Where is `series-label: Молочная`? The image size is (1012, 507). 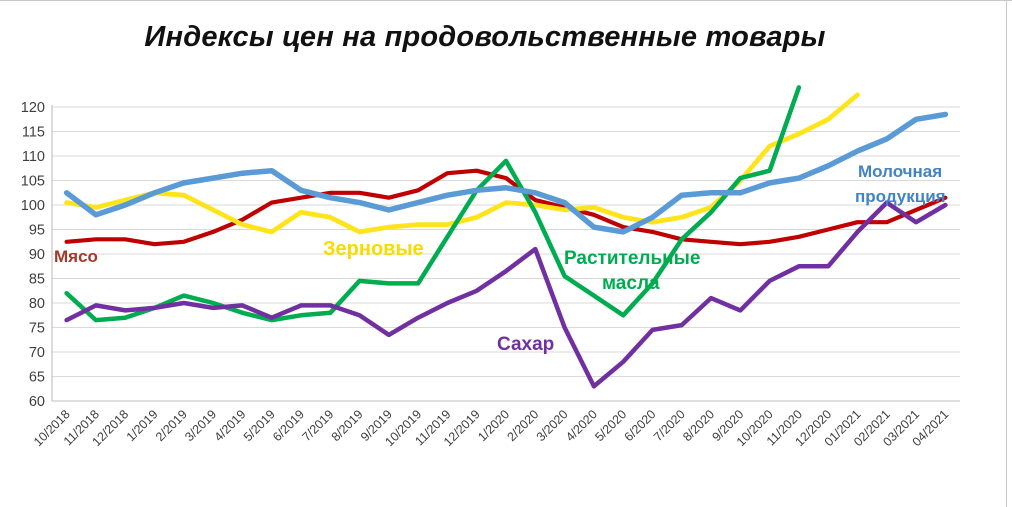
series-label: Молочная is located at coordinates (900, 171).